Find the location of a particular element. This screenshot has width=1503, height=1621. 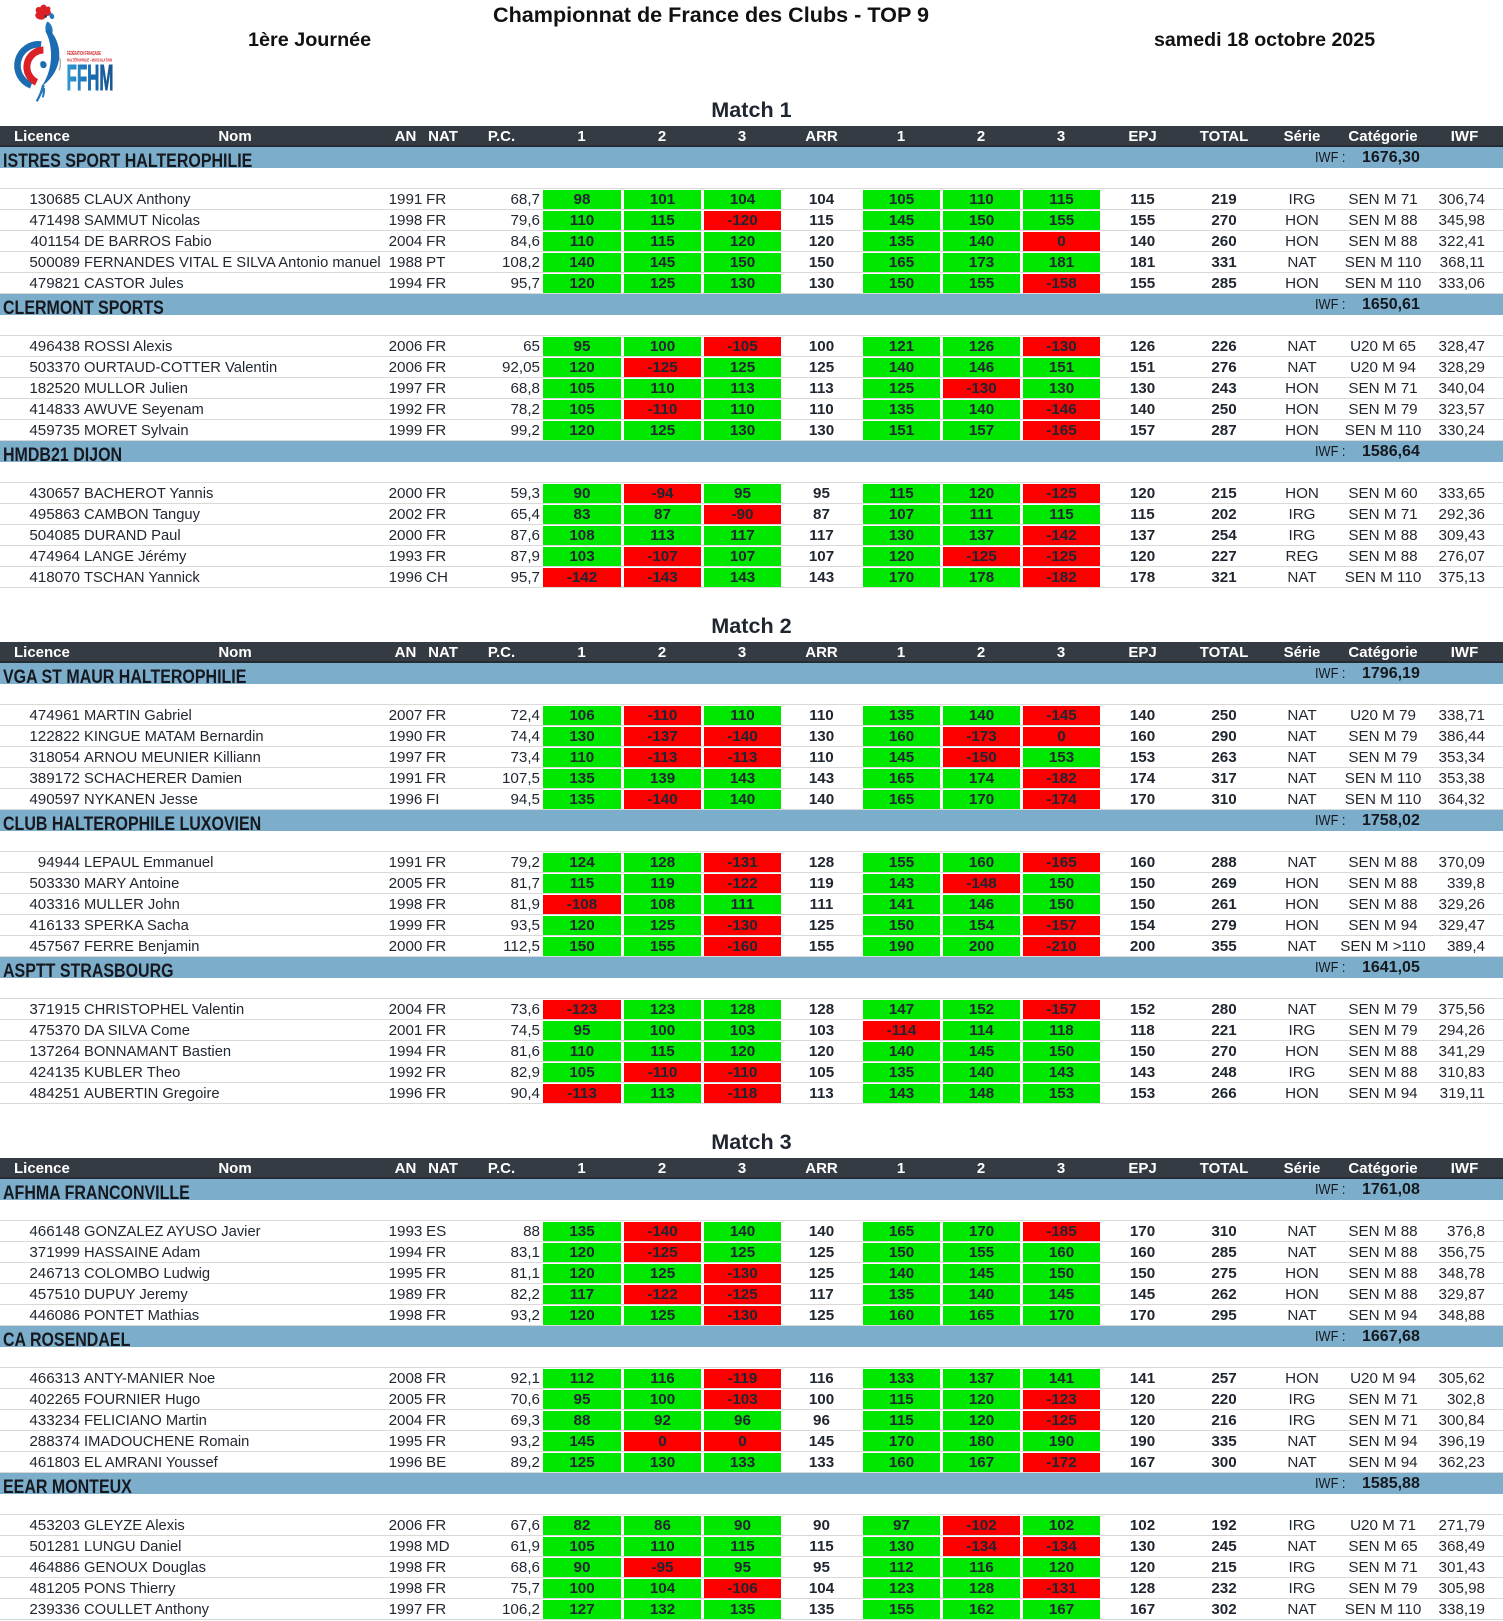

svg-text: HALTÉROPHILIE - MUSCULATION is located at coordinates (89, 58).